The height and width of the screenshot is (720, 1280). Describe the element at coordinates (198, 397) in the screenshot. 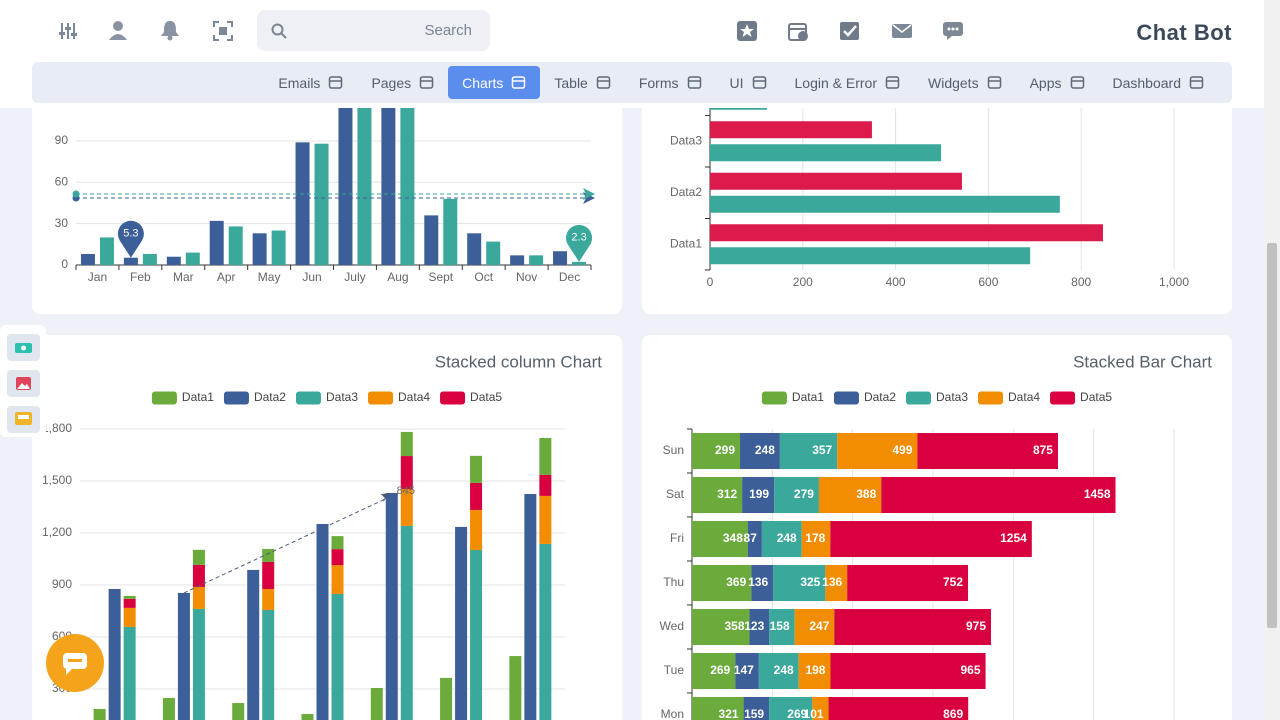

I see `legend-label: Data1` at that location.